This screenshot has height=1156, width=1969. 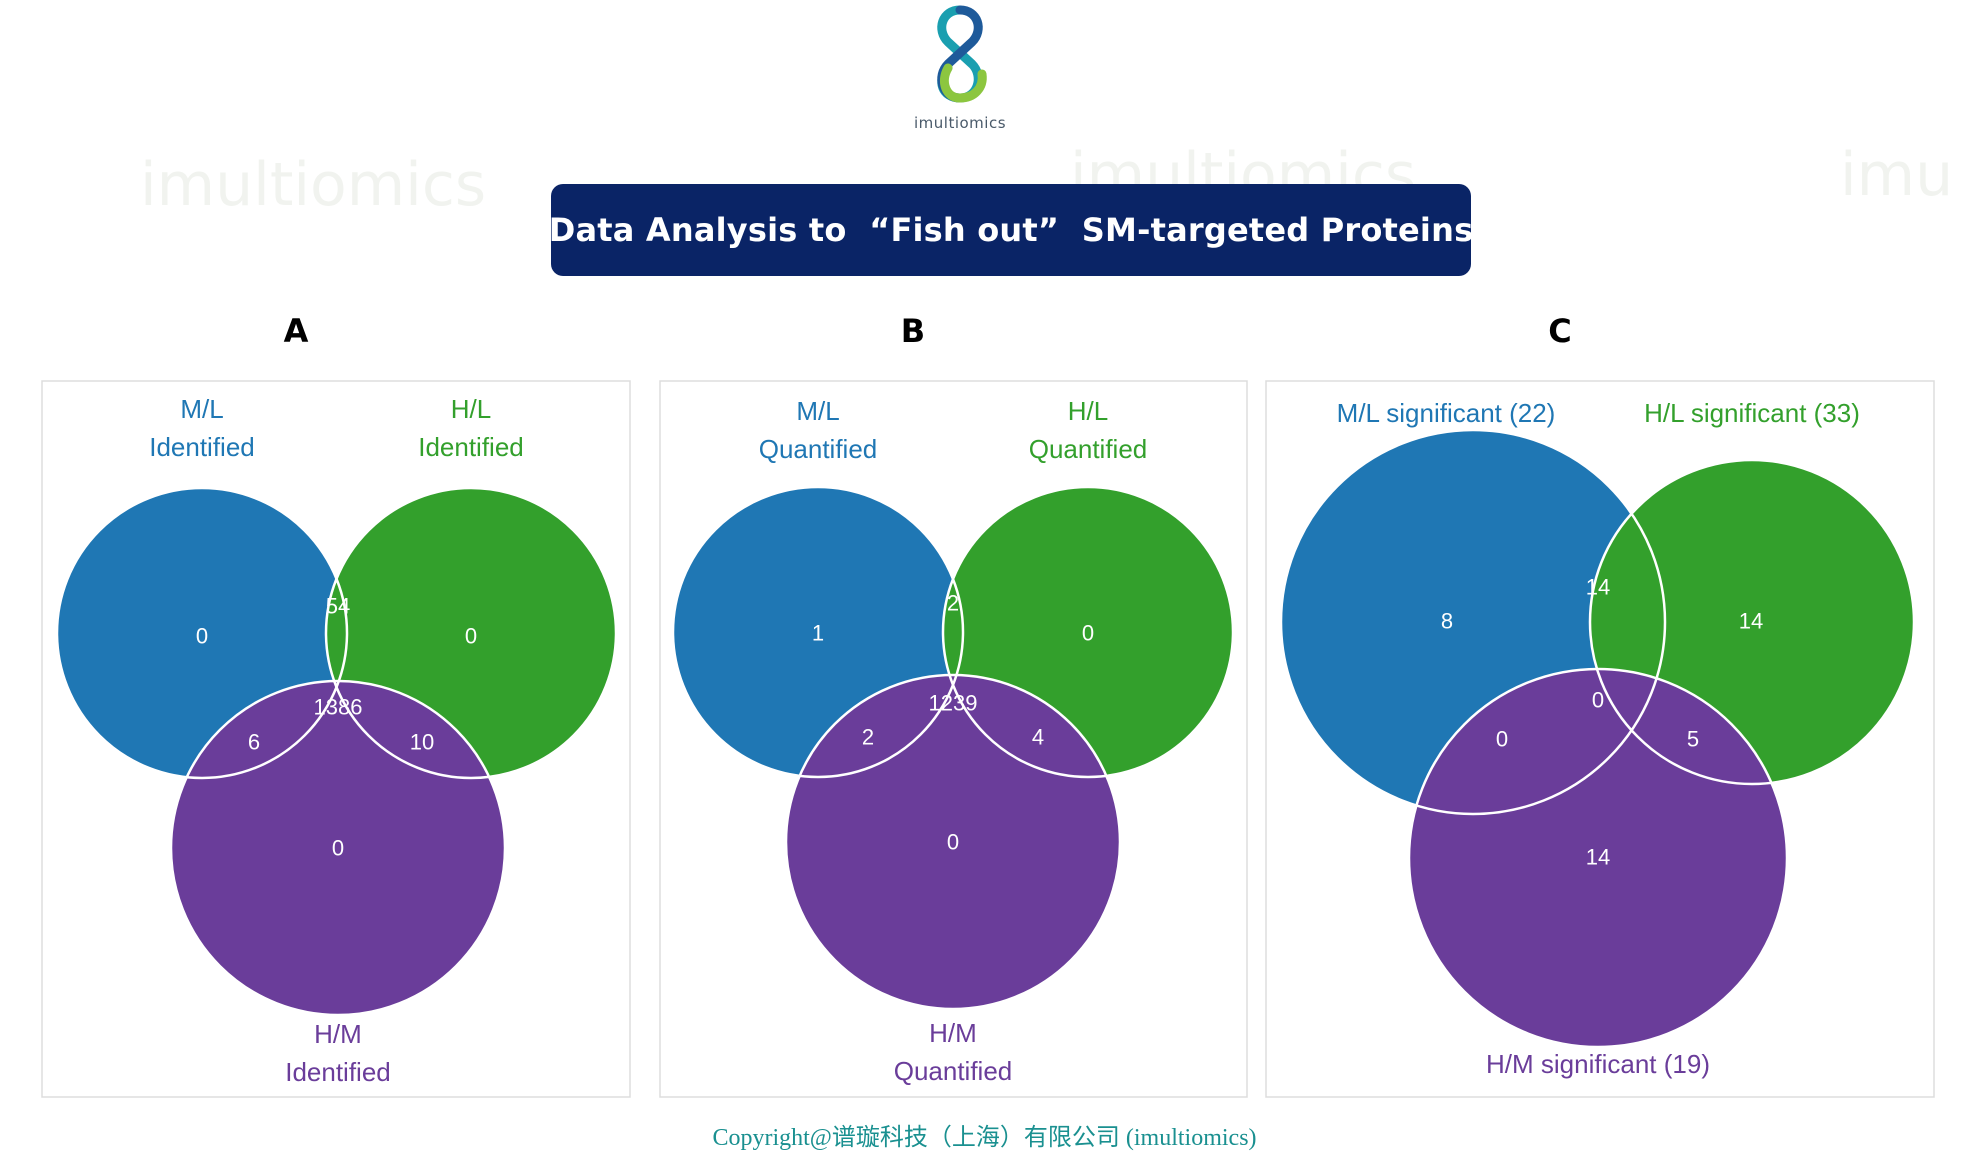 What do you see at coordinates (960, 123) in the screenshot?
I see `logo-text: imultiomics` at bounding box center [960, 123].